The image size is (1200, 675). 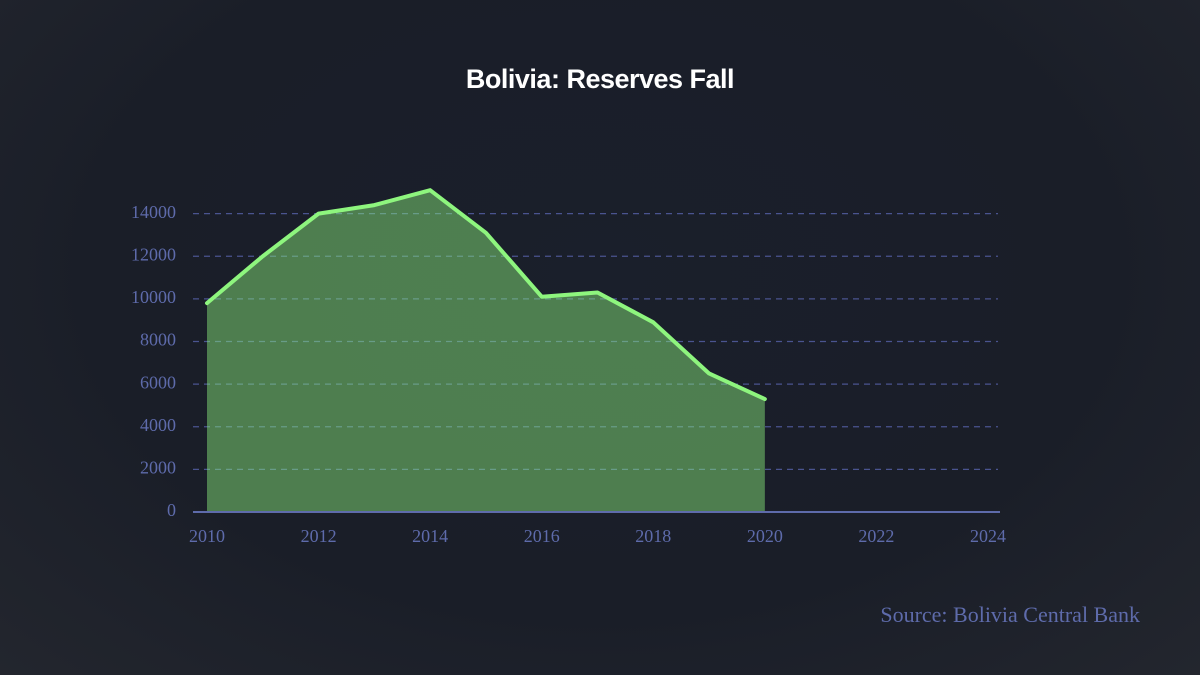 I want to click on x-tick-label: 2022, so click(x=876, y=536).